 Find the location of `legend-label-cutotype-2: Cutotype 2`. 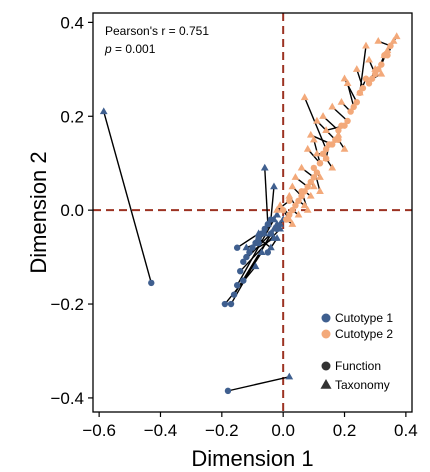

legend-label-cutotype-2: Cutotype 2 is located at coordinates (364, 334).